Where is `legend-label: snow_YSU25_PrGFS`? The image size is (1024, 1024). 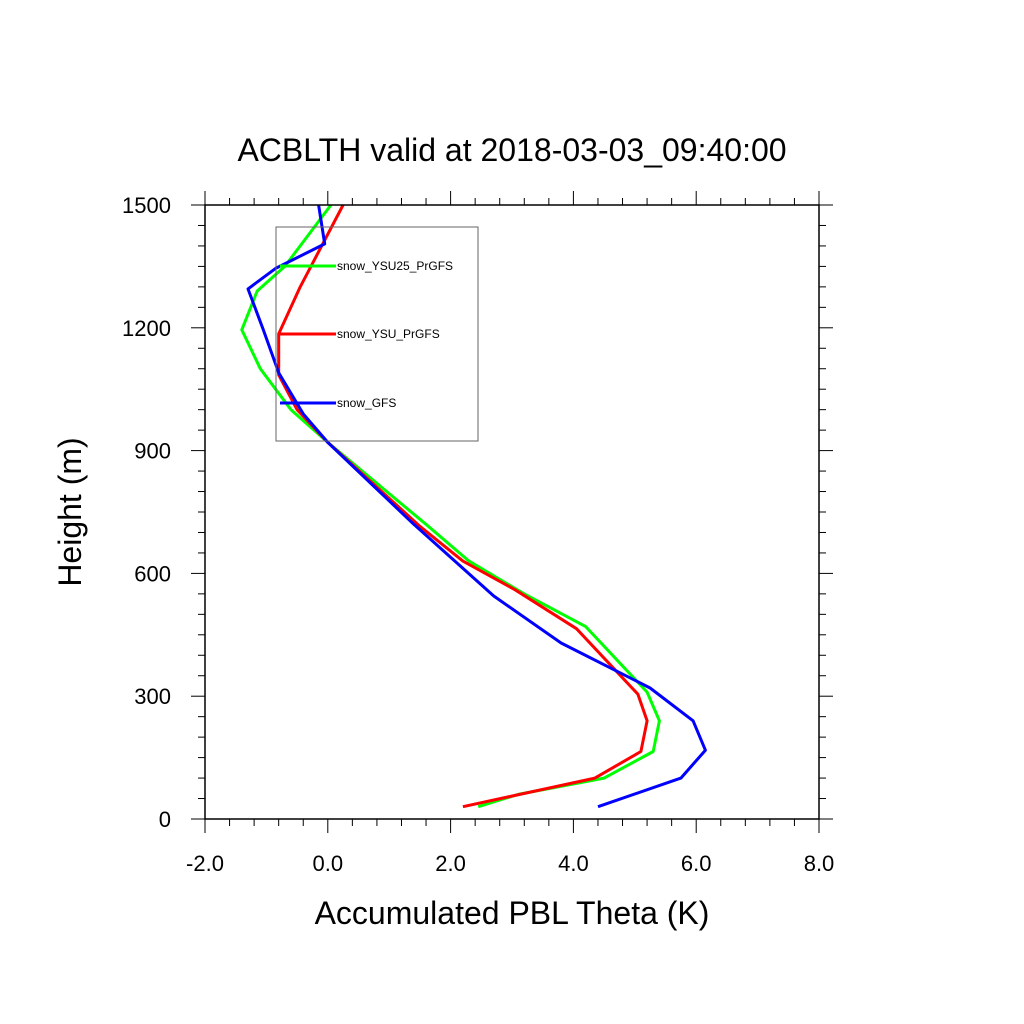 legend-label: snow_YSU25_PrGFS is located at coordinates (395, 266).